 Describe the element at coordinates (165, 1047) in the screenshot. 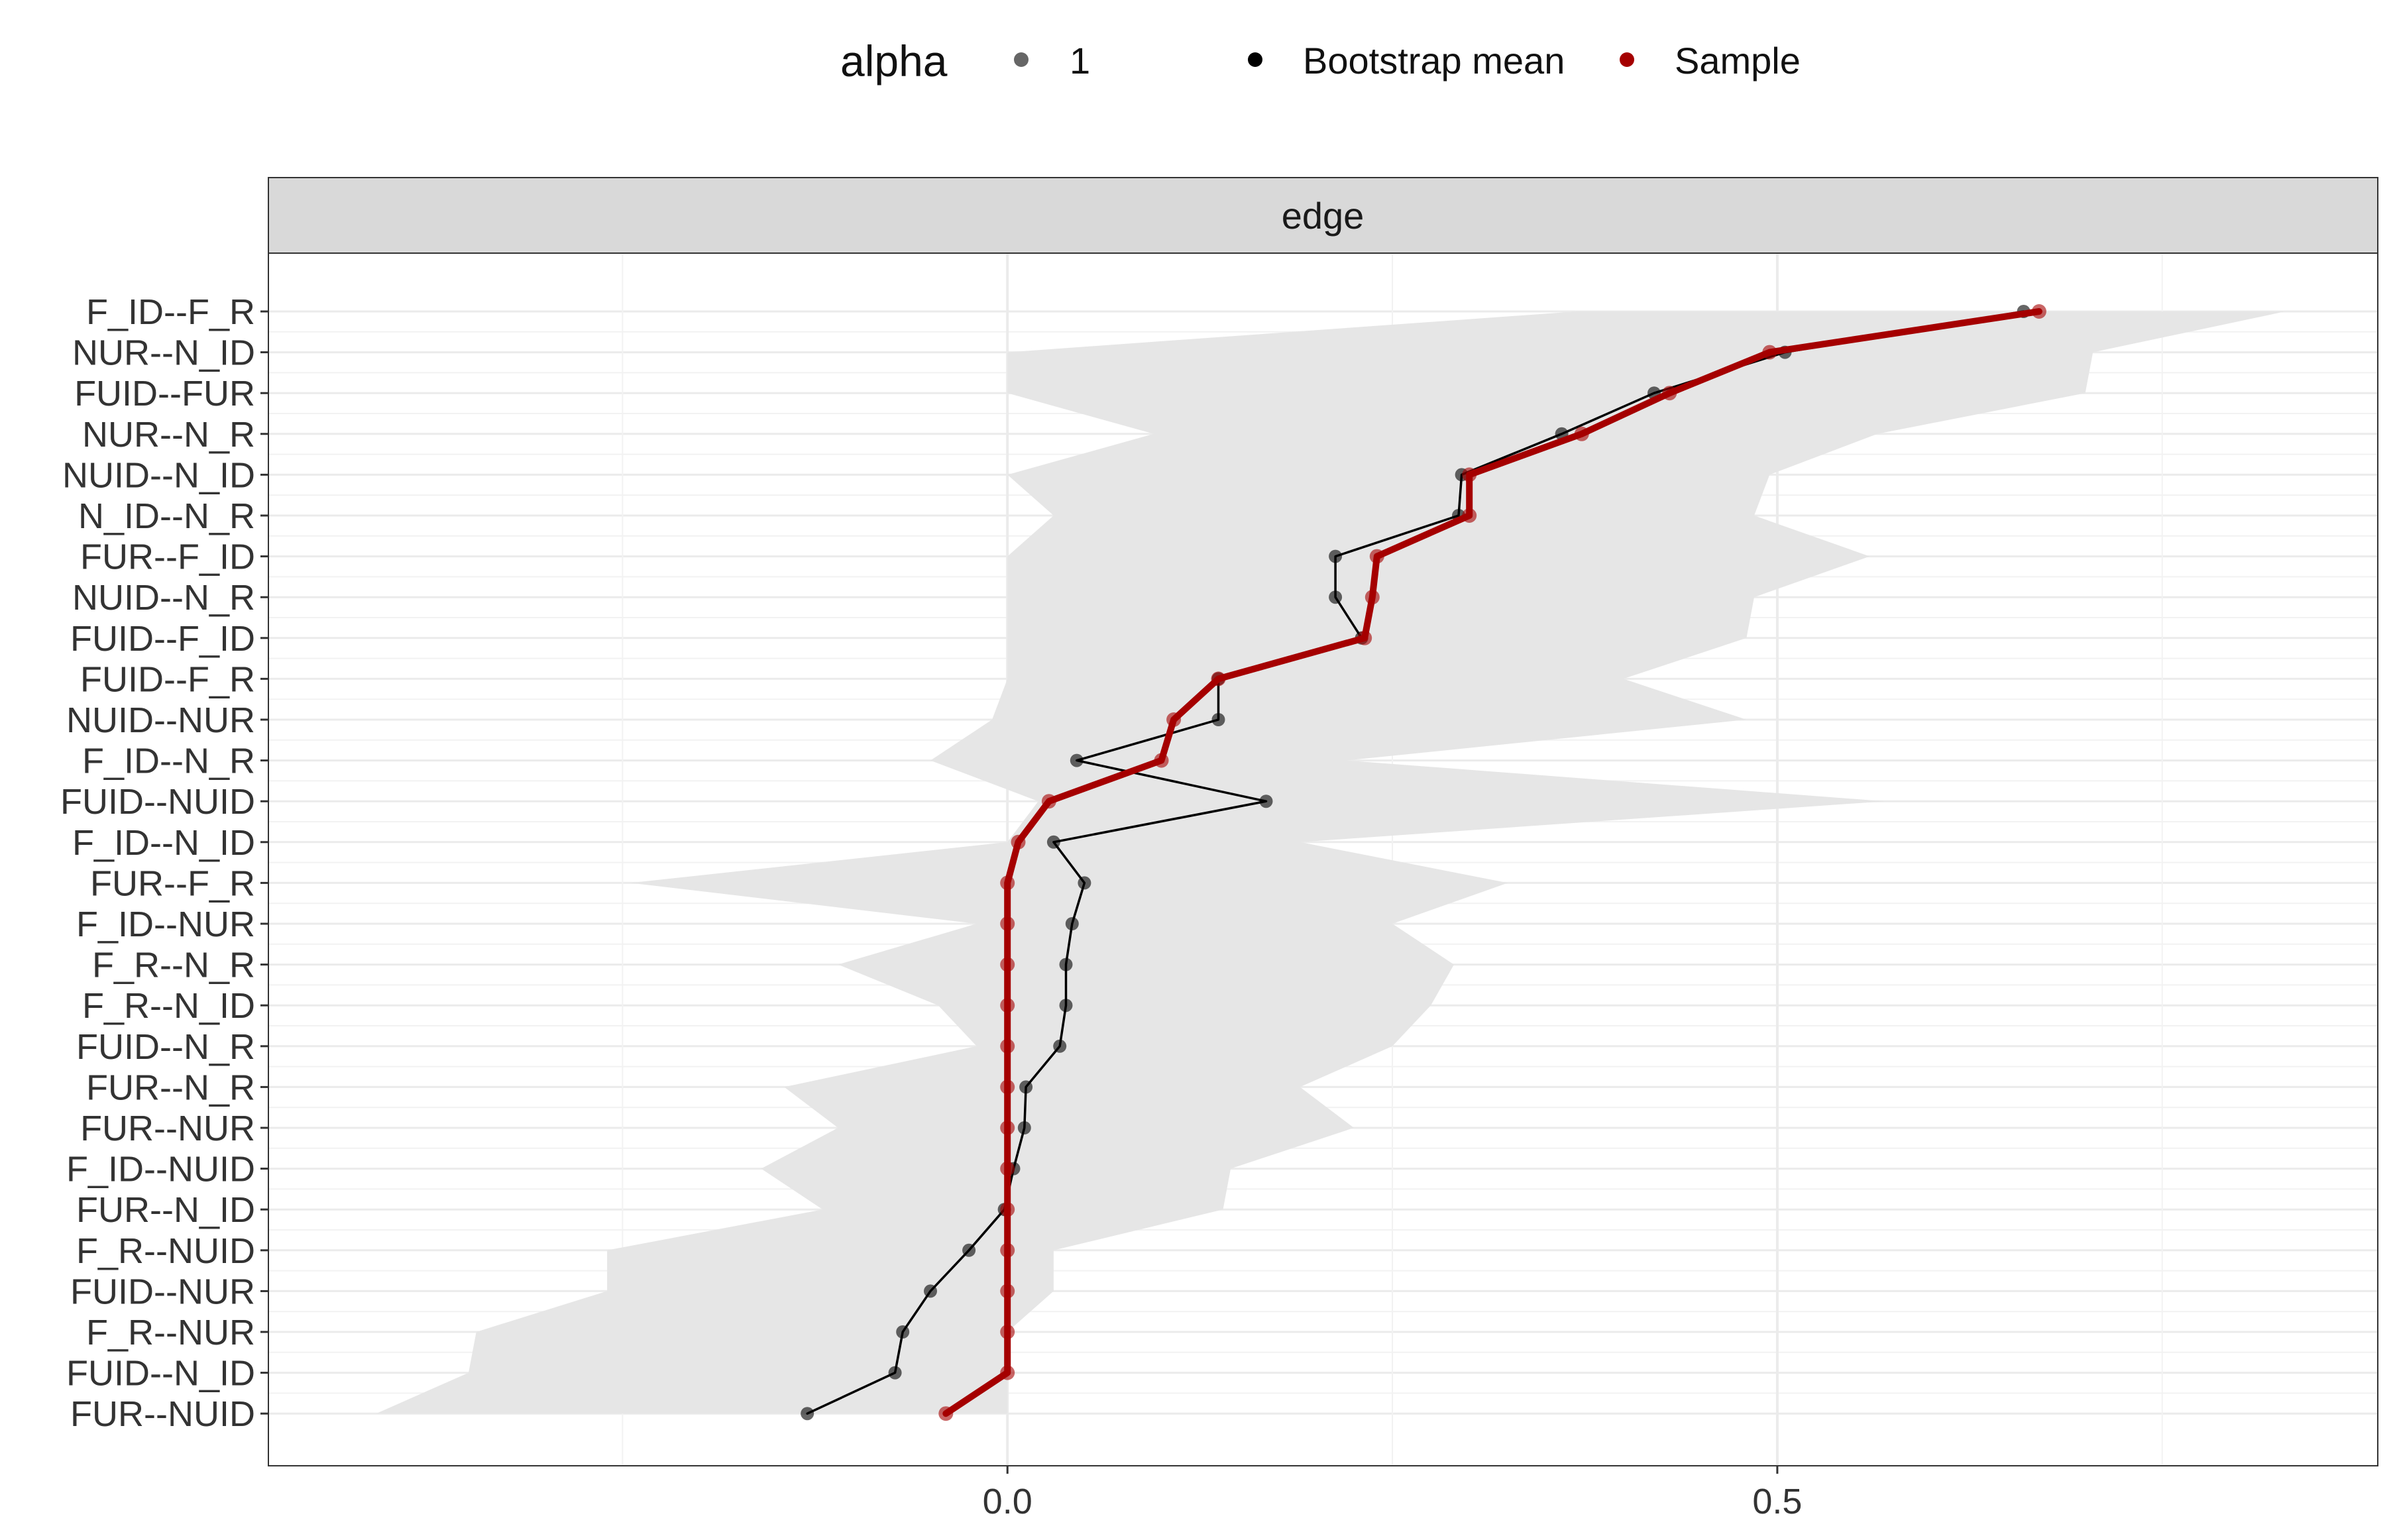

I see `y-tick-label: FUID--N_R` at that location.